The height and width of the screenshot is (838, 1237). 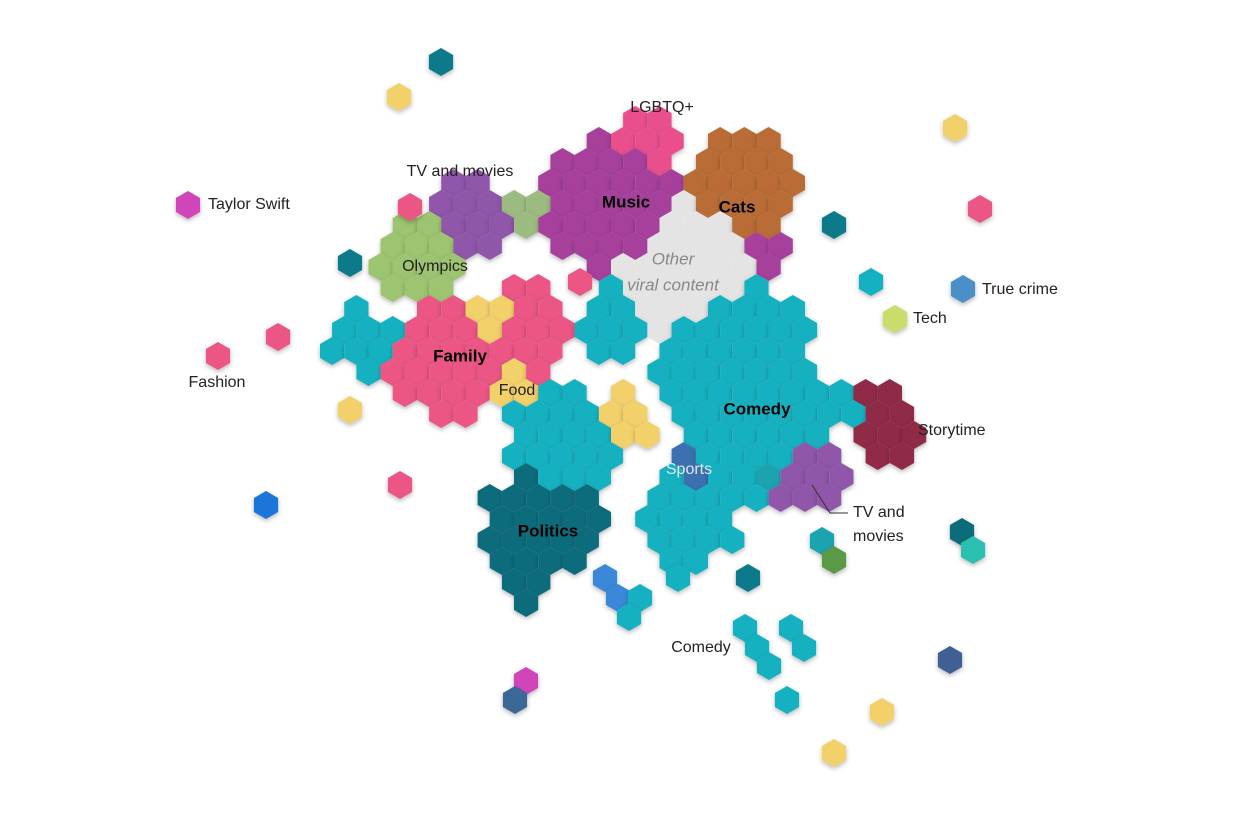 What do you see at coordinates (673, 284) in the screenshot?
I see `note-label: viral content` at bounding box center [673, 284].